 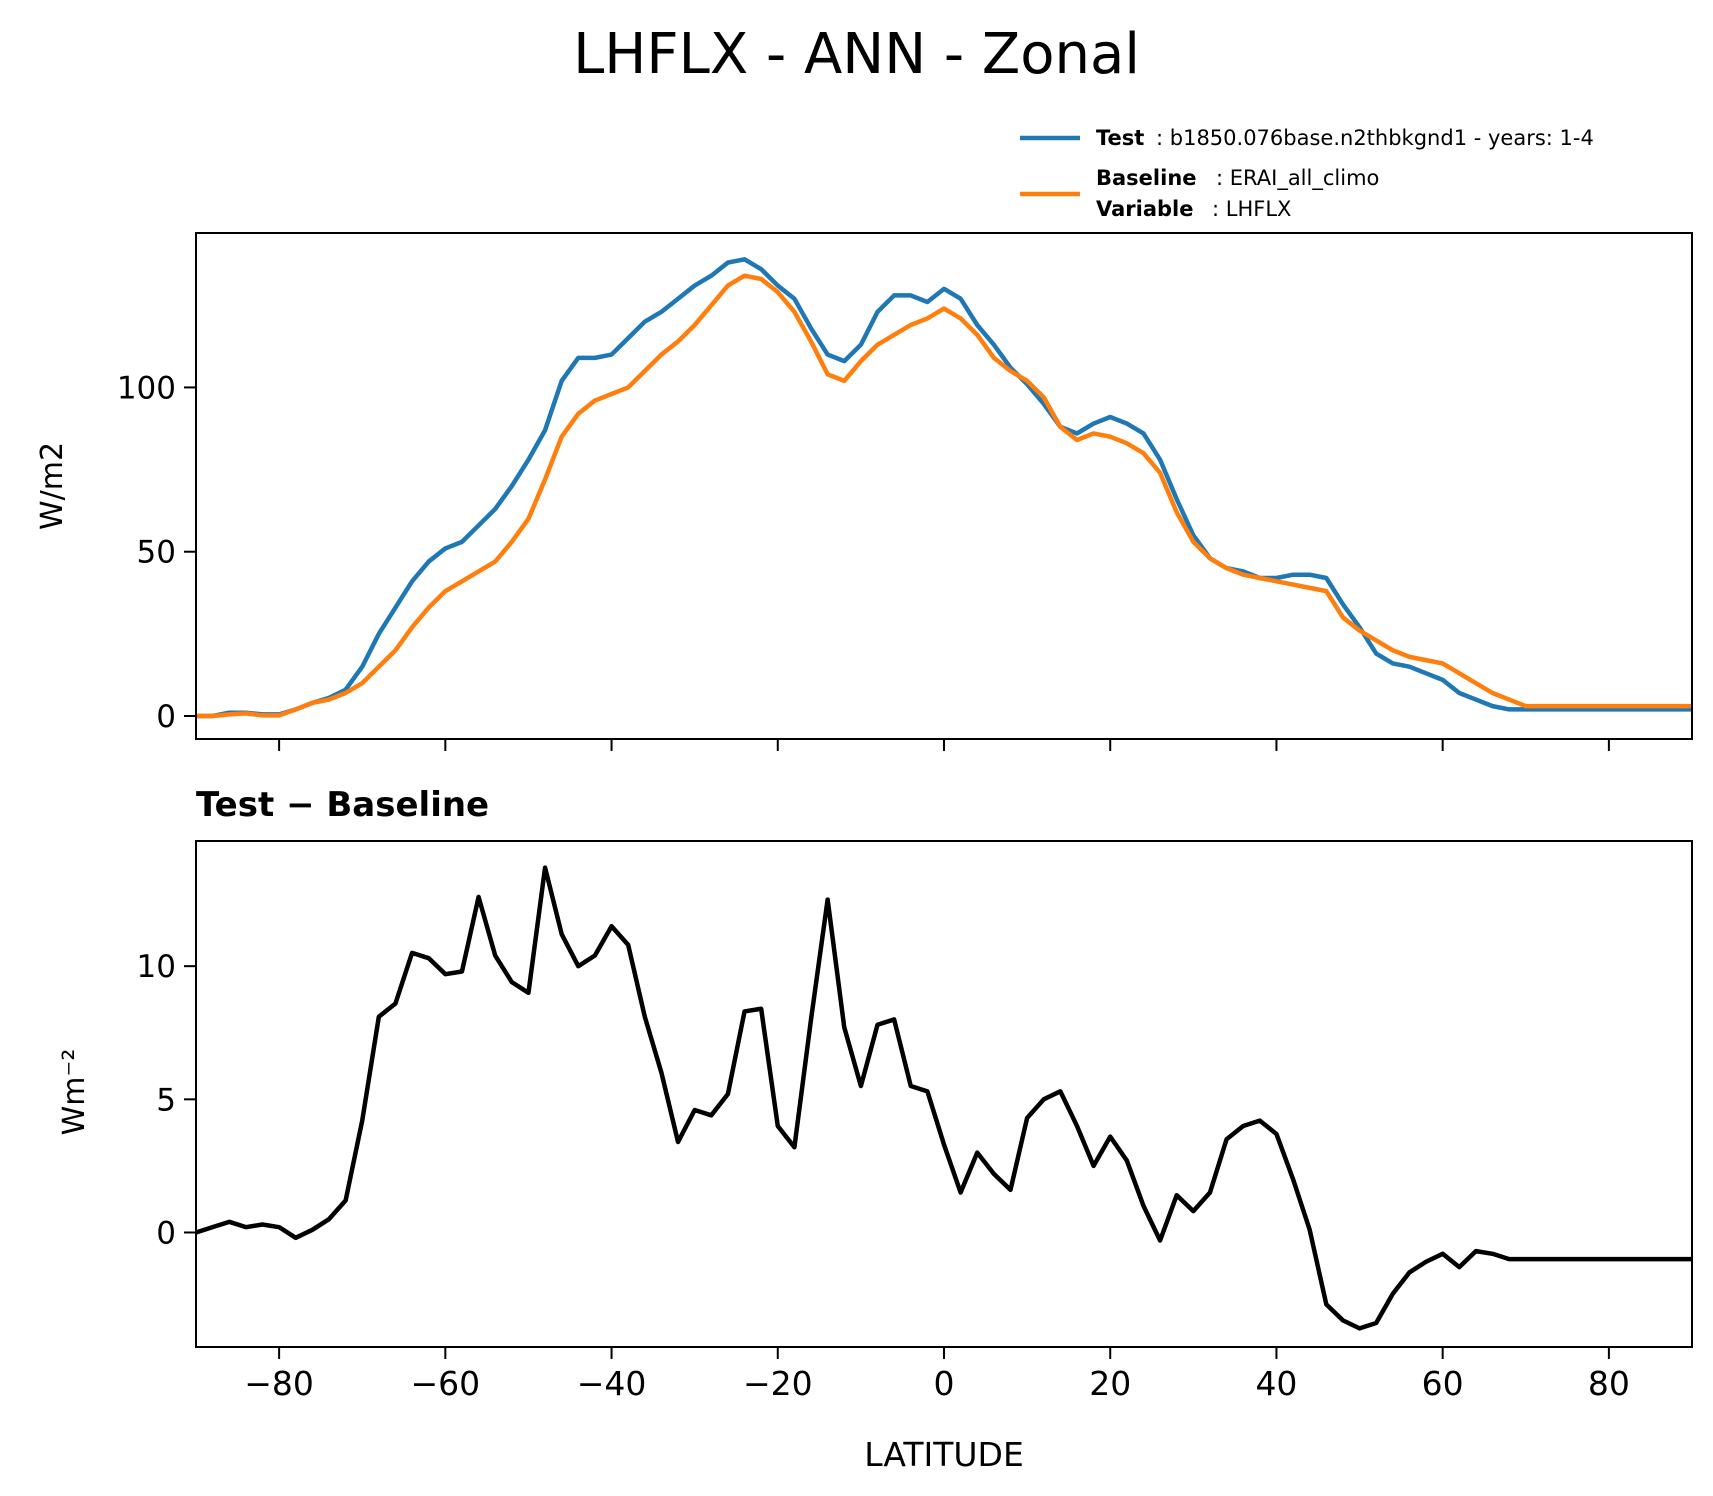 What do you see at coordinates (1276, 1383) in the screenshot?
I see `x-tick-label: 40` at bounding box center [1276, 1383].